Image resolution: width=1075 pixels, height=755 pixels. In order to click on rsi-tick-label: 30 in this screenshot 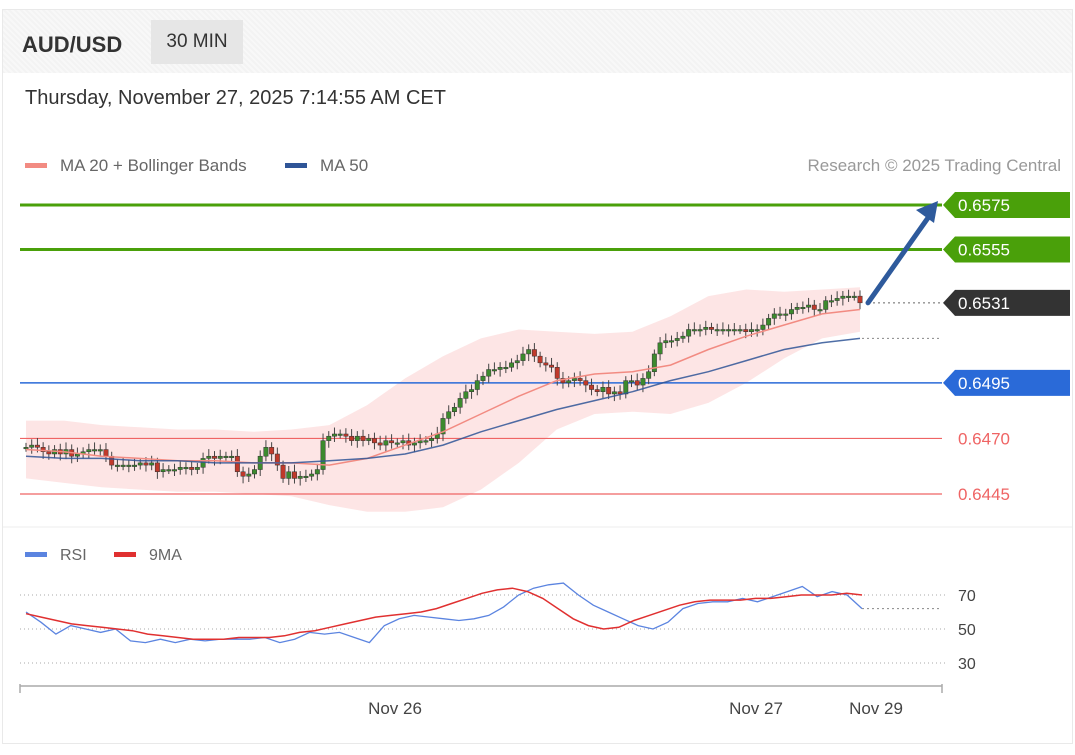, I will do `click(967, 664)`.